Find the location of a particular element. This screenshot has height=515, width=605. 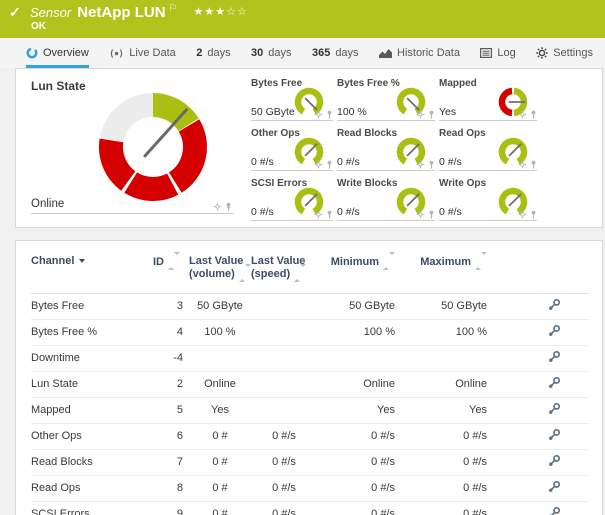

table-row: Read Ops 8 0 # 0 #/s 0 #/s 0 #/s is located at coordinates (310, 488).